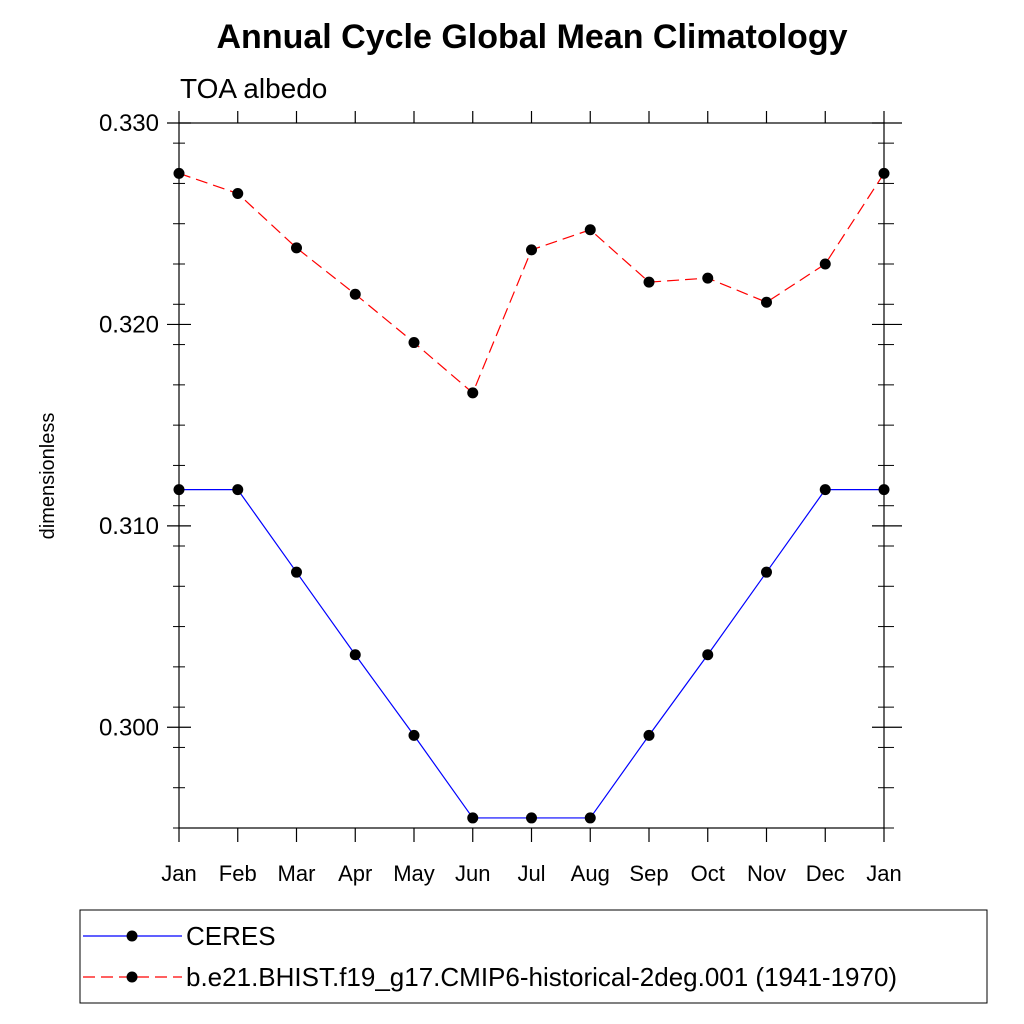 The width and height of the screenshot is (1024, 1024). I want to click on x-tick-label: May, so click(414, 873).